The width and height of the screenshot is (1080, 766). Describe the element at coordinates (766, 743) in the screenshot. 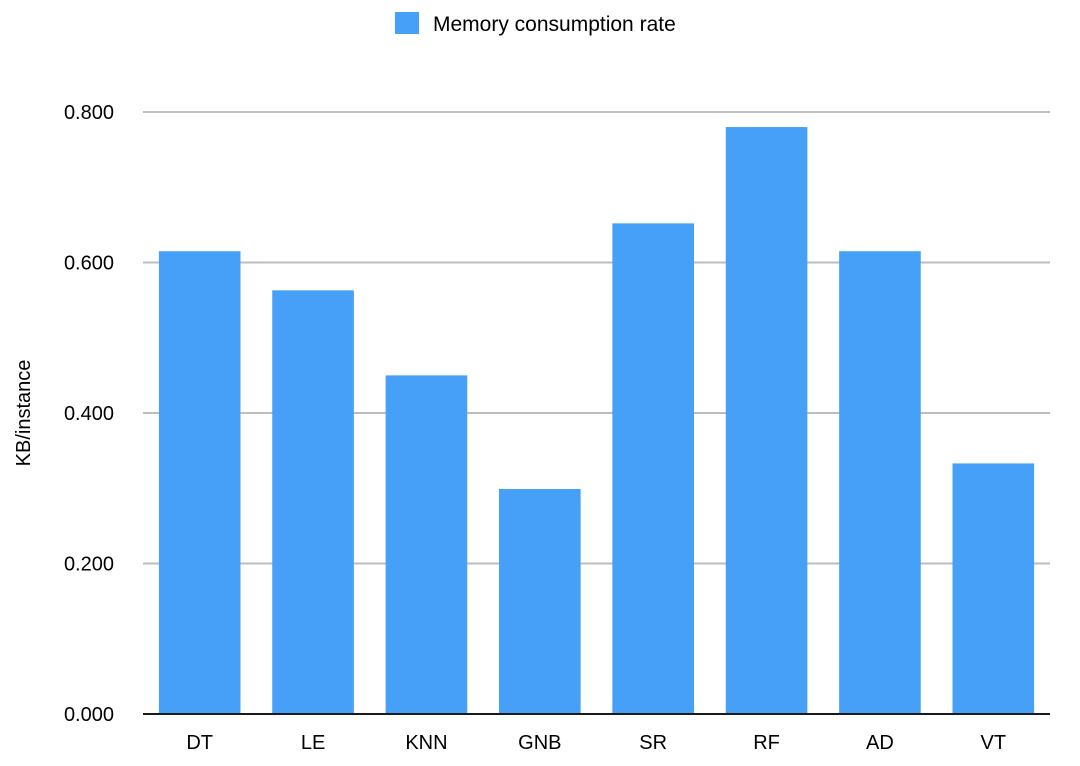

I see `x-tick-label: RF` at that location.